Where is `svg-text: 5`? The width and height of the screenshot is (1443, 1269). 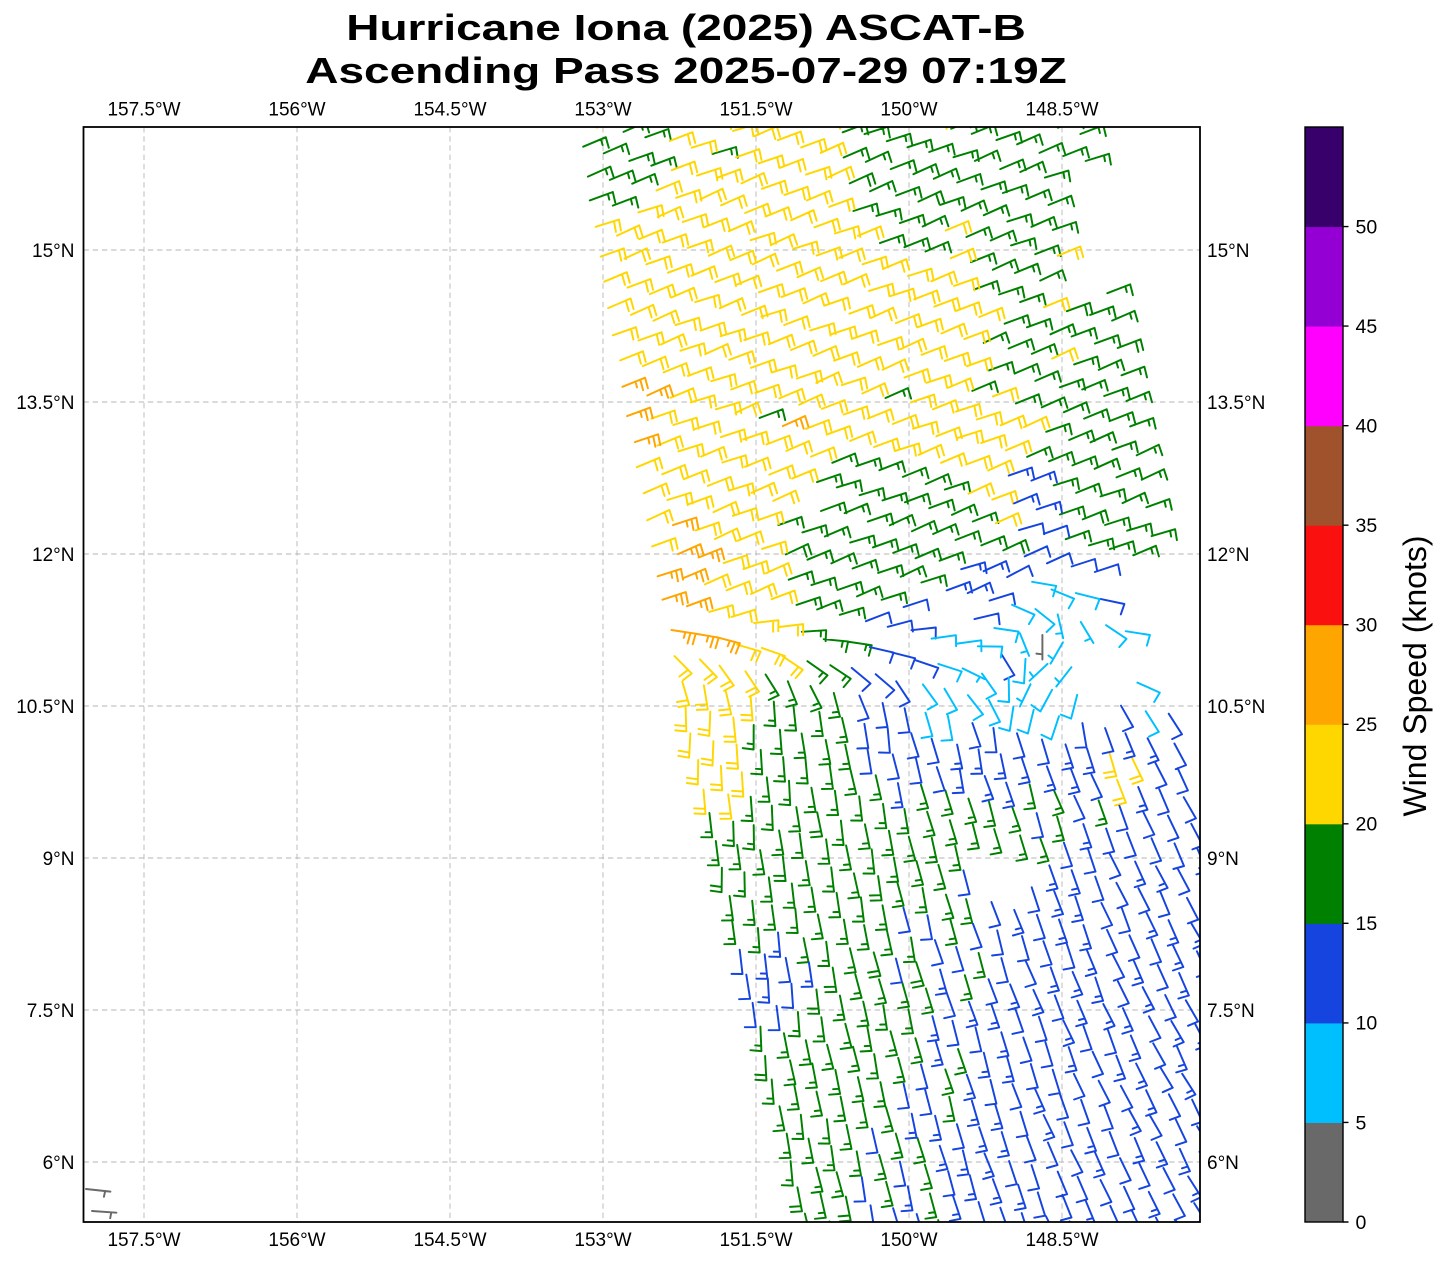
svg-text: 5 is located at coordinates (1361, 1123).